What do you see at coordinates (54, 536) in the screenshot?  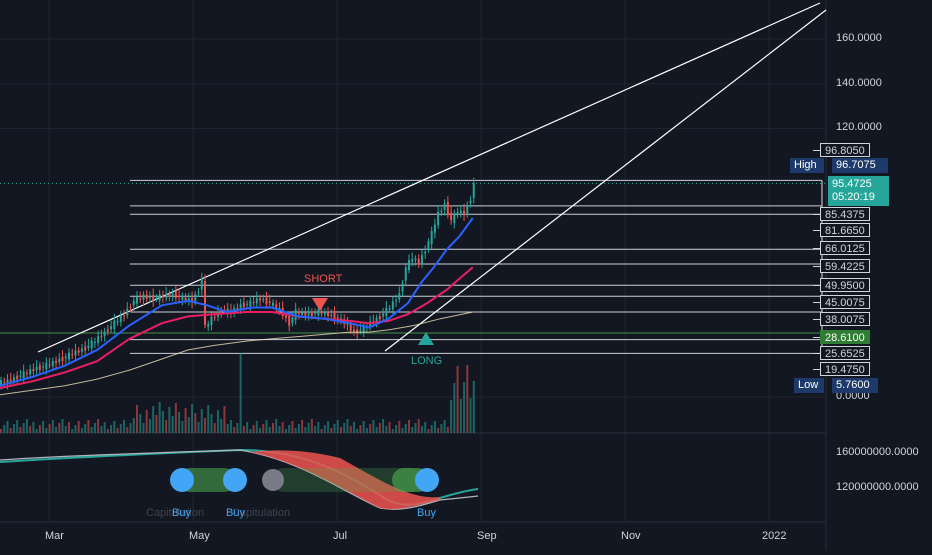 I see `x-tick-label: Mar` at bounding box center [54, 536].